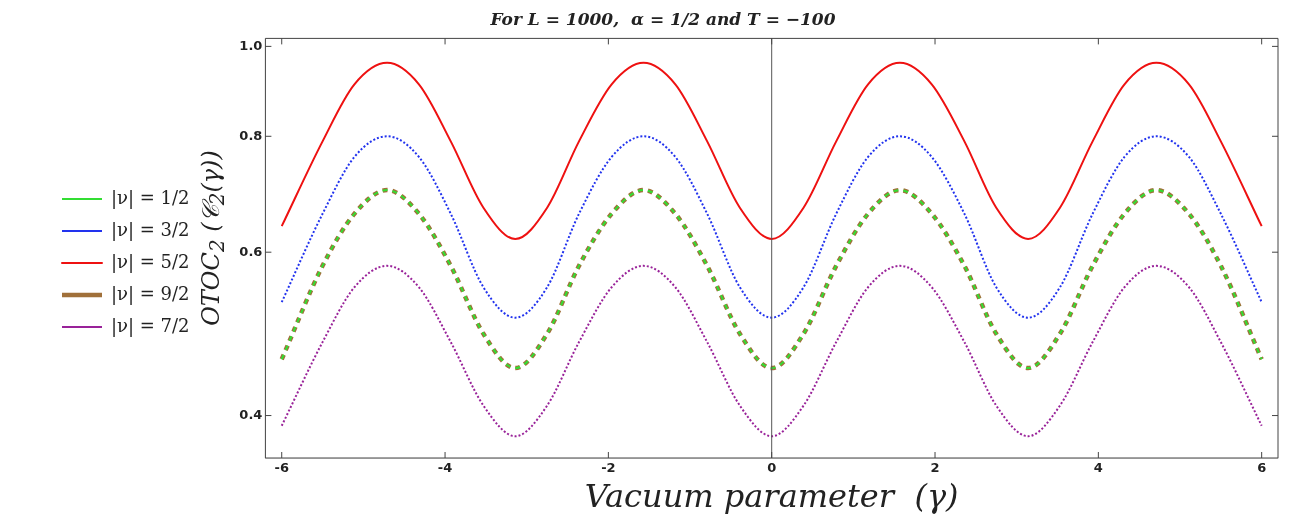 This screenshot has width=1306, height=531. What do you see at coordinates (1098, 468) in the screenshot?
I see `x-tick-label: 4` at bounding box center [1098, 468].